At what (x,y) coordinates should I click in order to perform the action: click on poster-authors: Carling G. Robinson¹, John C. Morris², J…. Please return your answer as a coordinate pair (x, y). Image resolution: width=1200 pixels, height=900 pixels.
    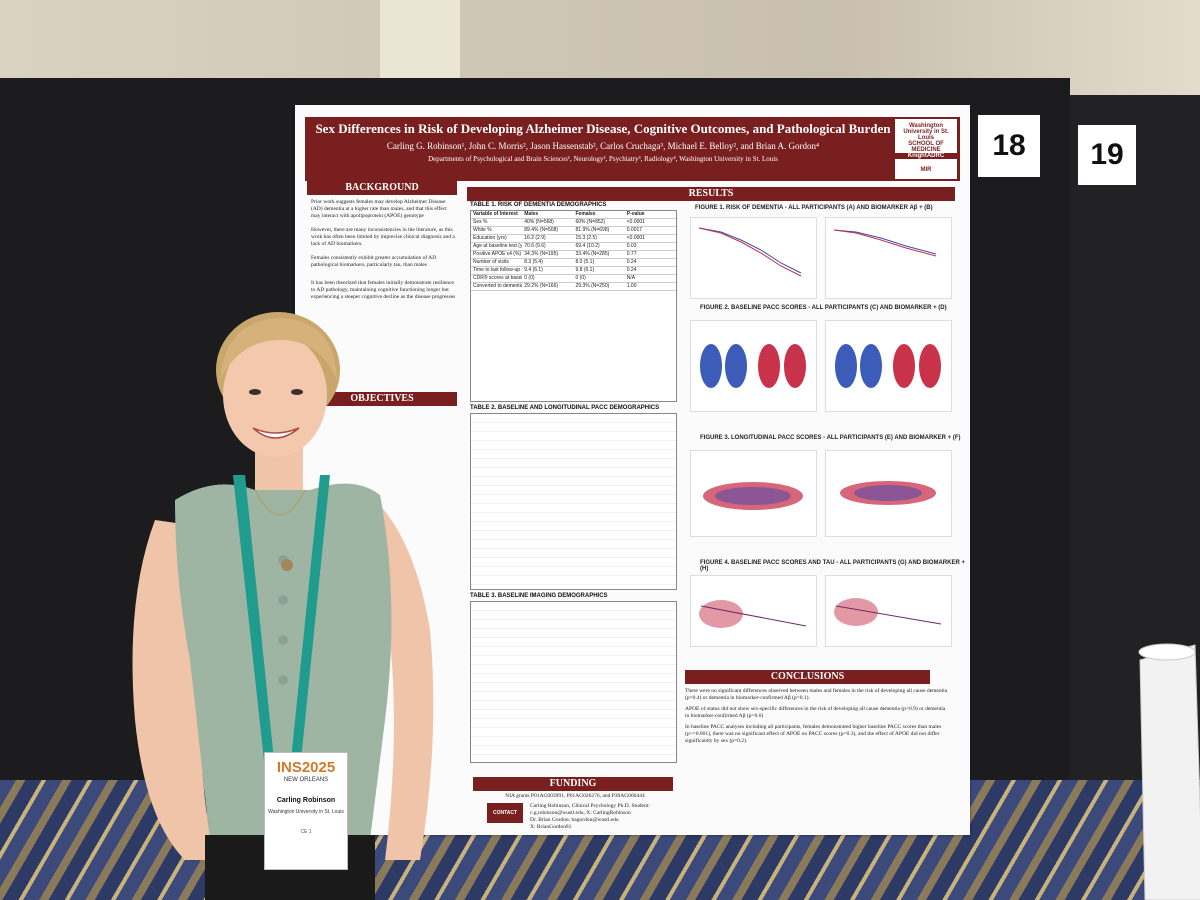
    Looking at the image, I should click on (603, 146).